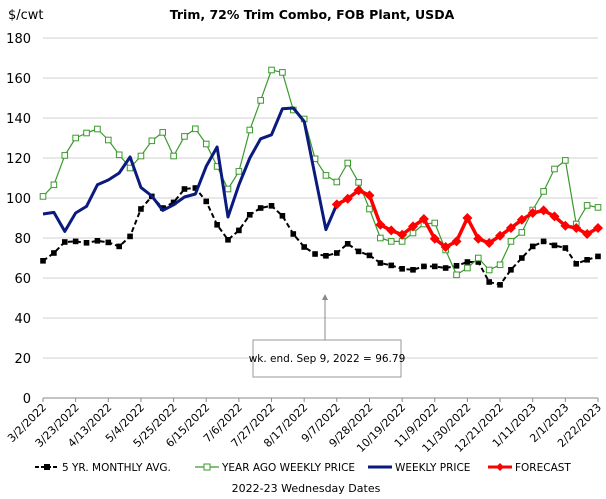  I want to click on legend-label: WEEKLY PRICE, so click(432, 468).